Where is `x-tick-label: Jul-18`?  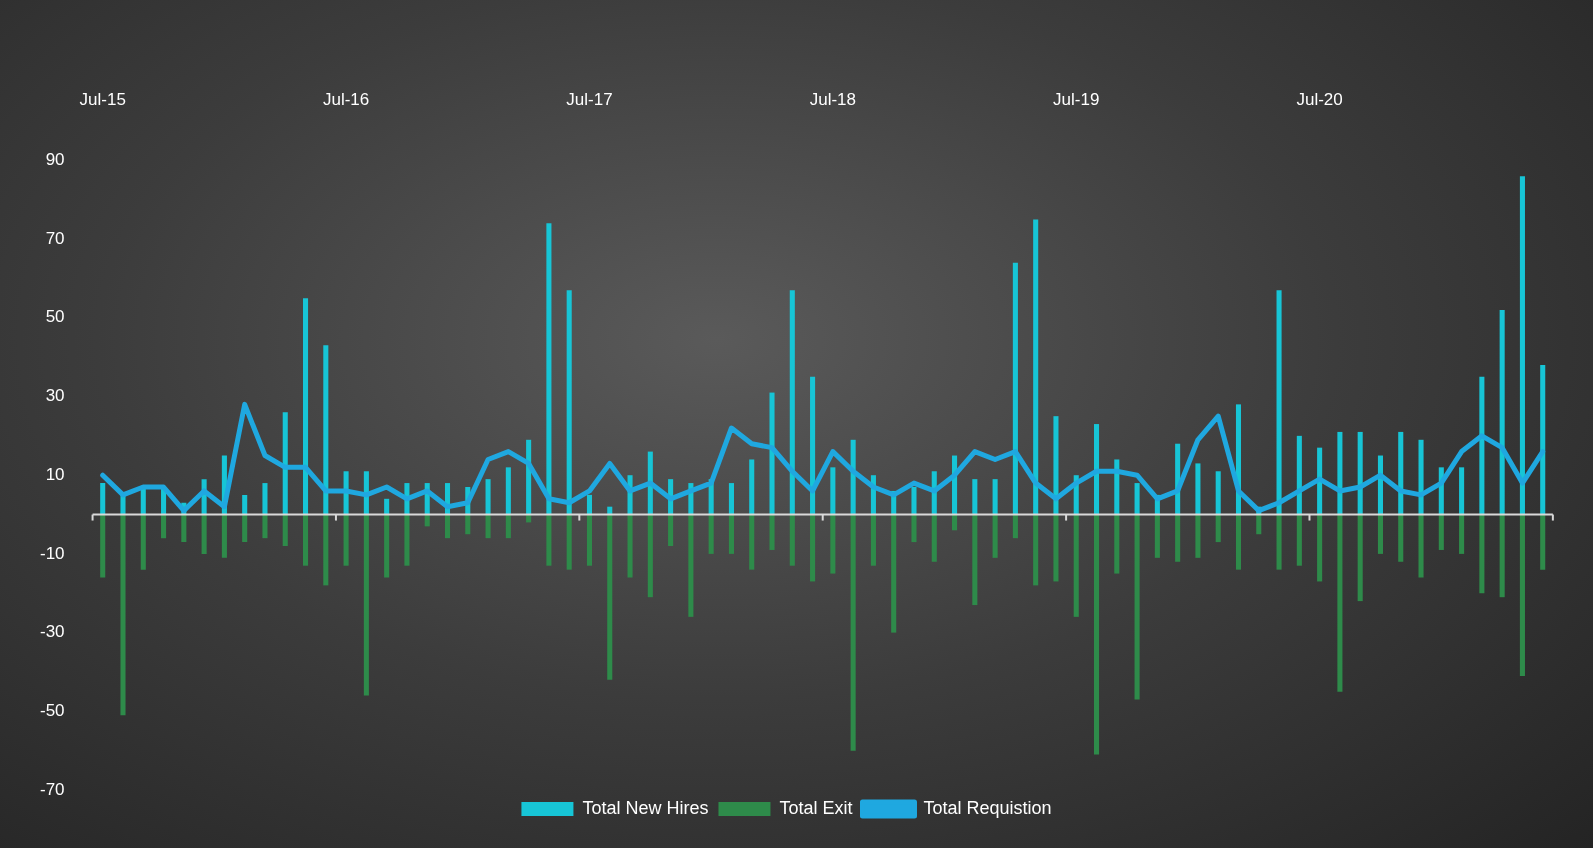 x-tick-label: Jul-18 is located at coordinates (833, 99).